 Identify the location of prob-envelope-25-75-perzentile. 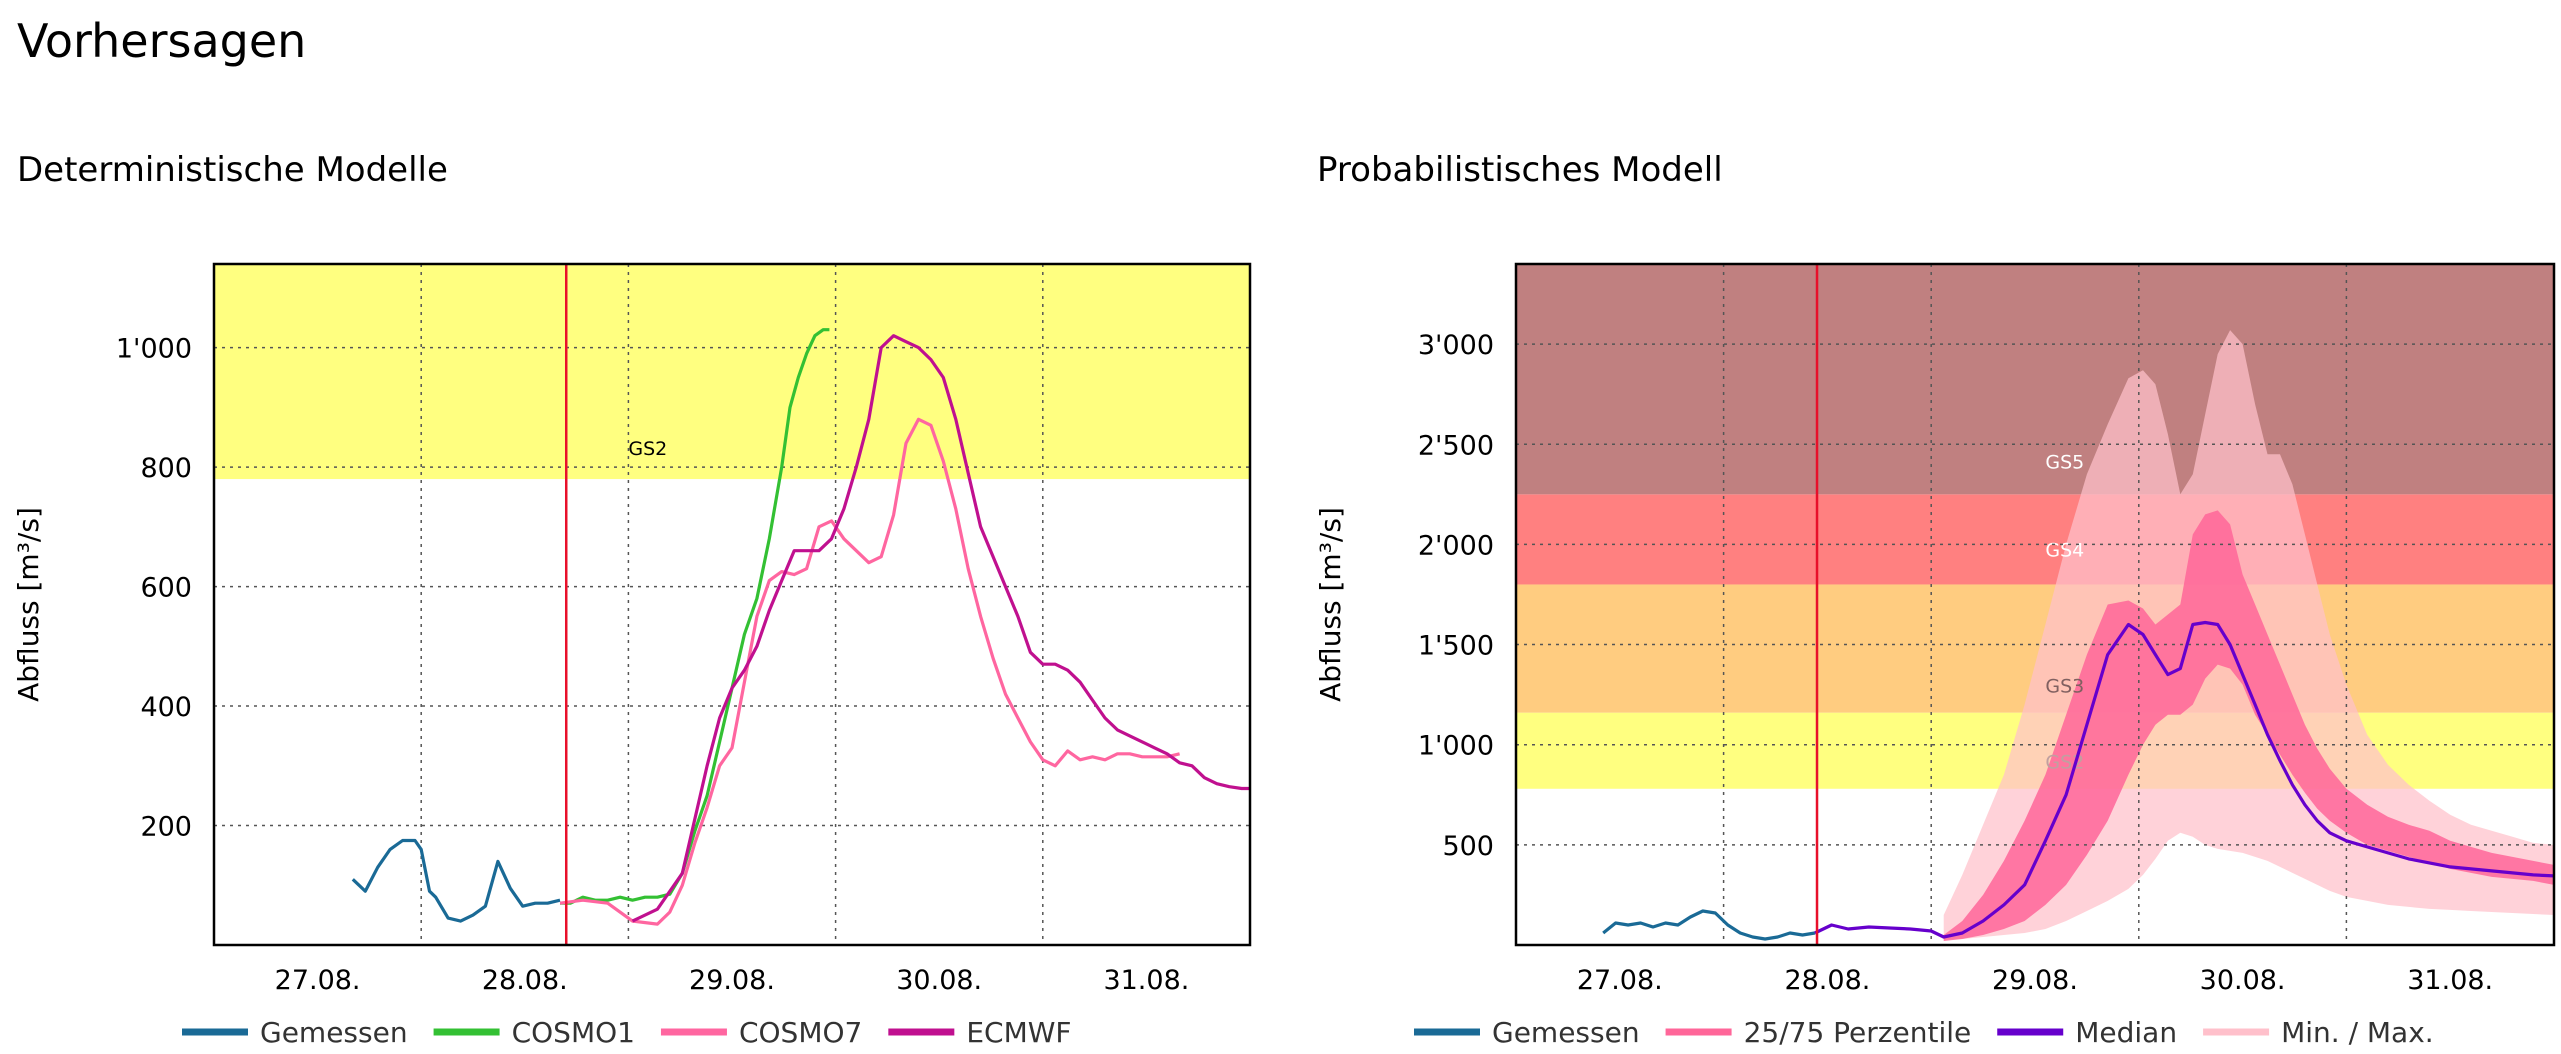
(2248, 725).